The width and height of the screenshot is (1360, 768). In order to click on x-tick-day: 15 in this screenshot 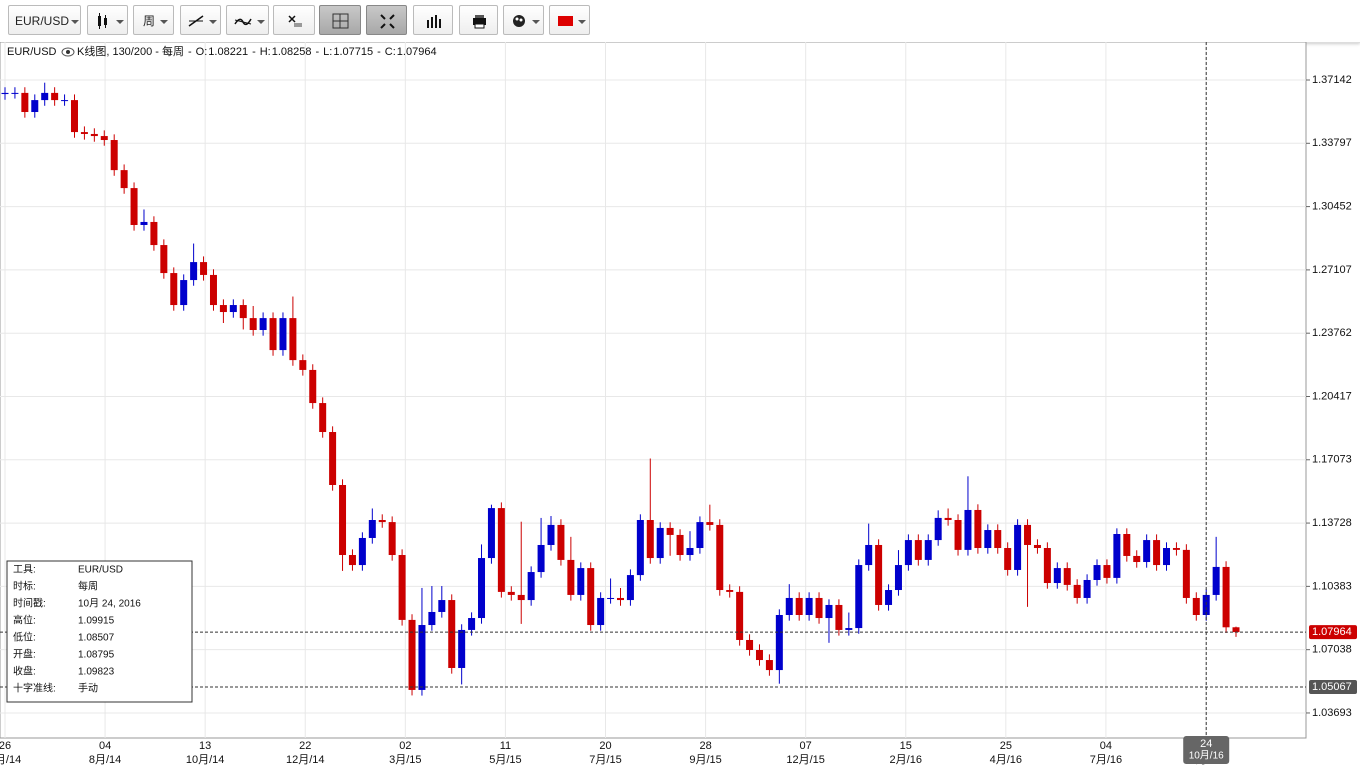, I will do `click(906, 746)`.